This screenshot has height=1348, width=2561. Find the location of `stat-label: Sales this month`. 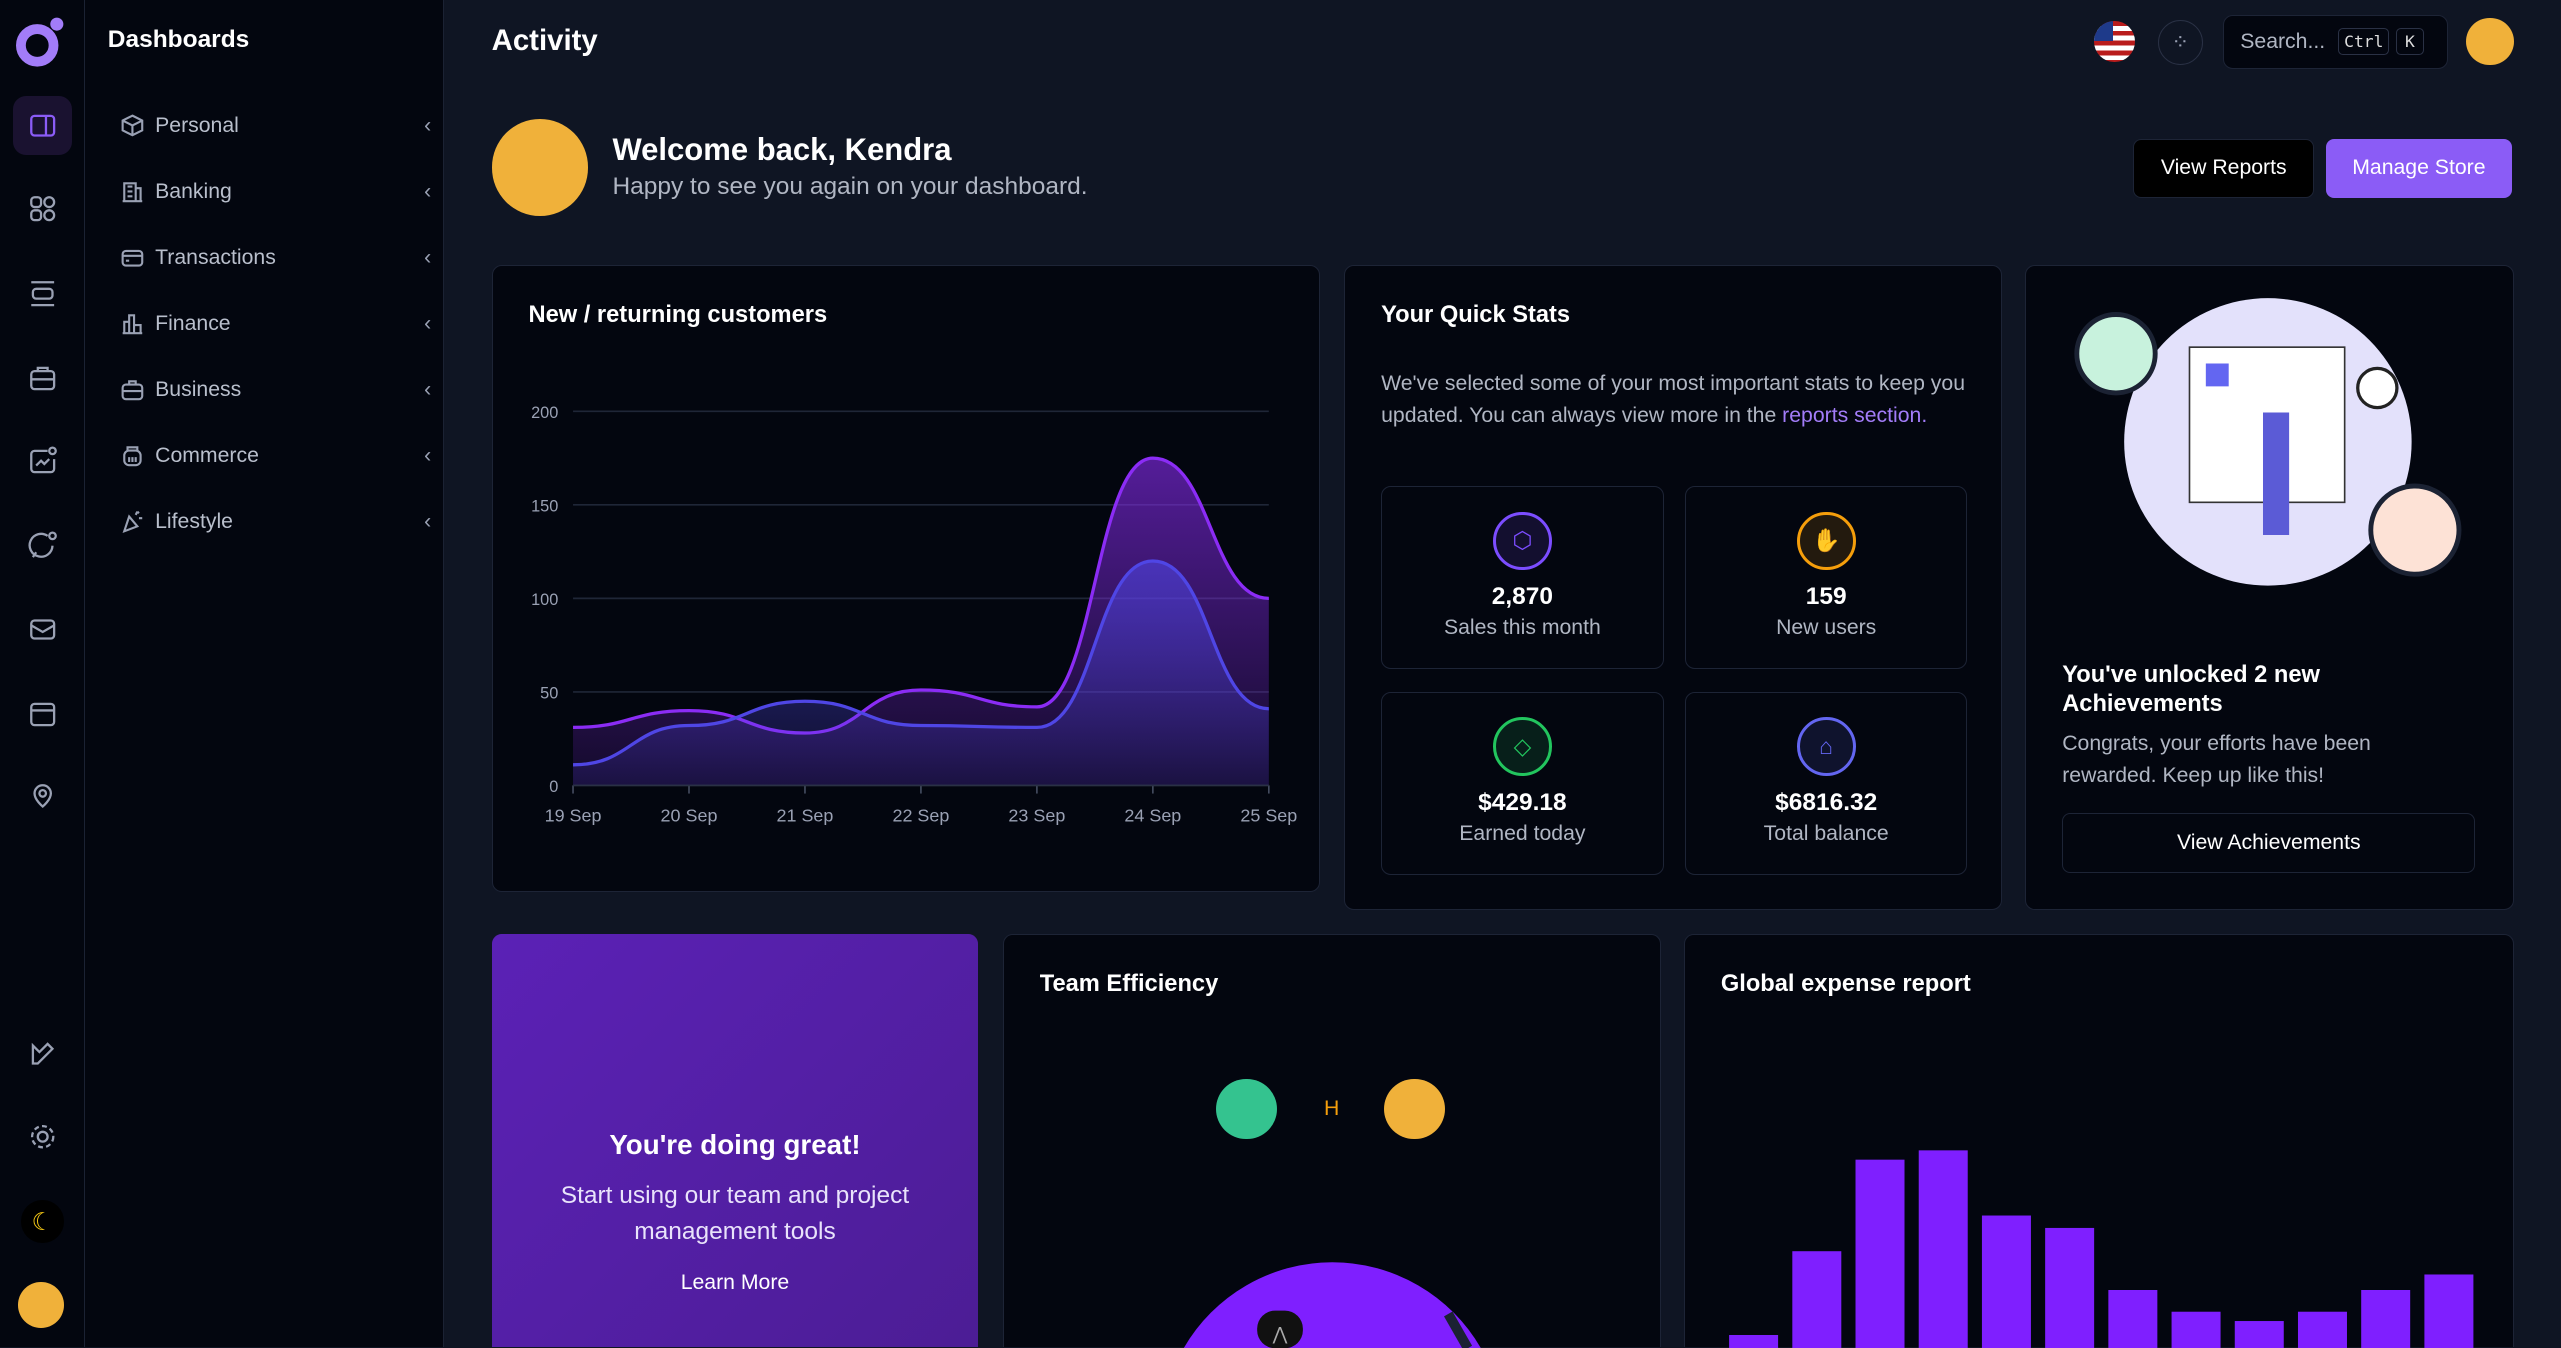

stat-label: Sales this month is located at coordinates (1522, 628).